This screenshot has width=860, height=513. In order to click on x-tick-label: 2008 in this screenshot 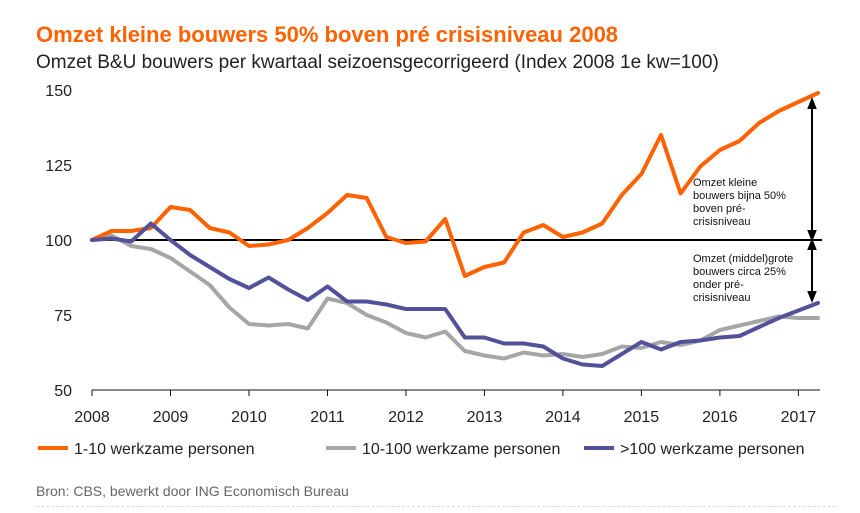, I will do `click(92, 417)`.